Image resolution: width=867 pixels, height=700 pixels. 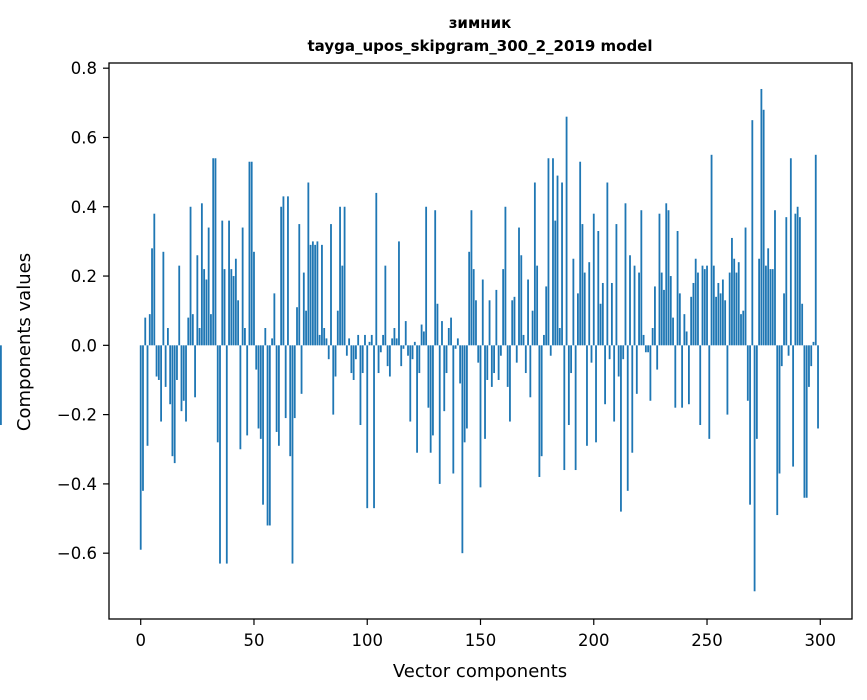 What do you see at coordinates (480, 46) in the screenshot?
I see `chart-subtitle: tayga_upos_skipgram_300_2_2019 model` at bounding box center [480, 46].